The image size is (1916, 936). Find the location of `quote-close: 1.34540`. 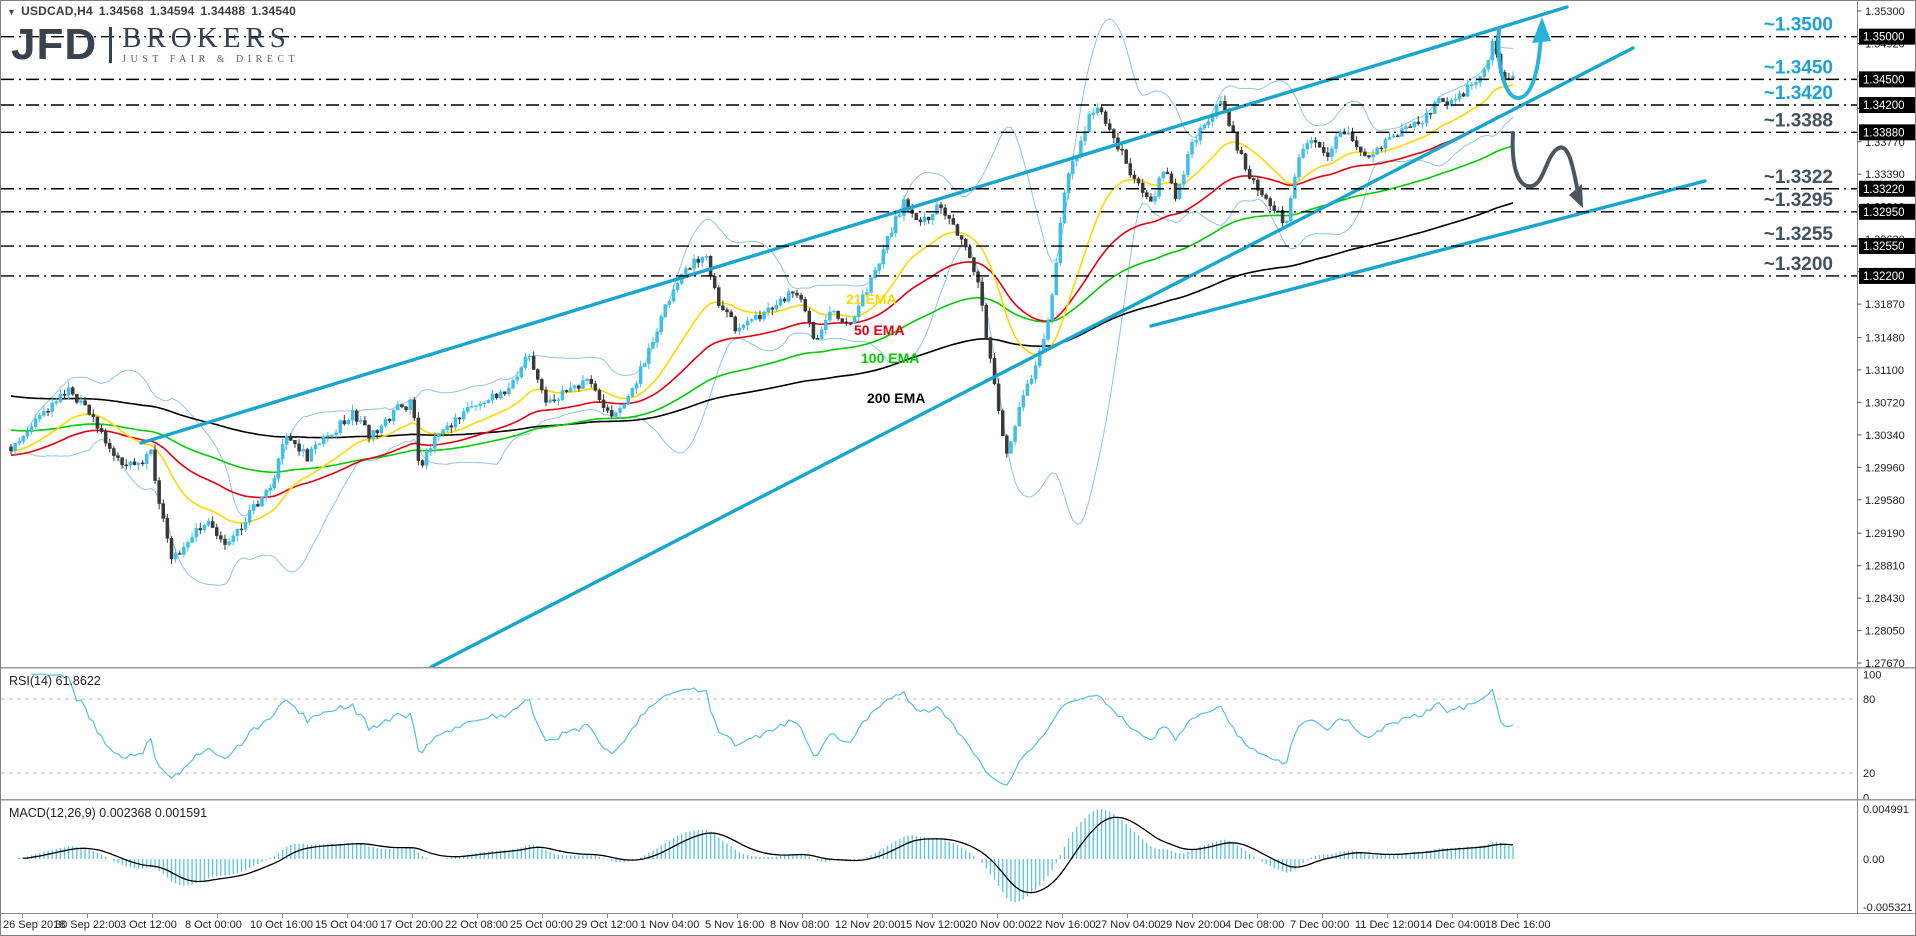

quote-close: 1.34540 is located at coordinates (274, 11).